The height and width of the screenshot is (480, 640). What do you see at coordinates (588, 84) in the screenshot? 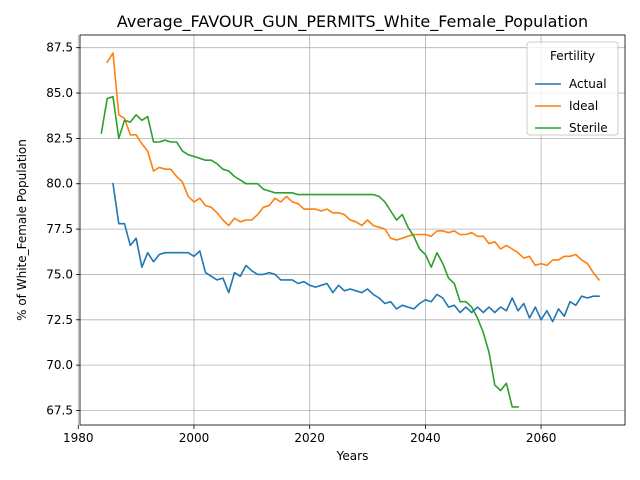
I see `legend-label-actual: Actual` at bounding box center [588, 84].